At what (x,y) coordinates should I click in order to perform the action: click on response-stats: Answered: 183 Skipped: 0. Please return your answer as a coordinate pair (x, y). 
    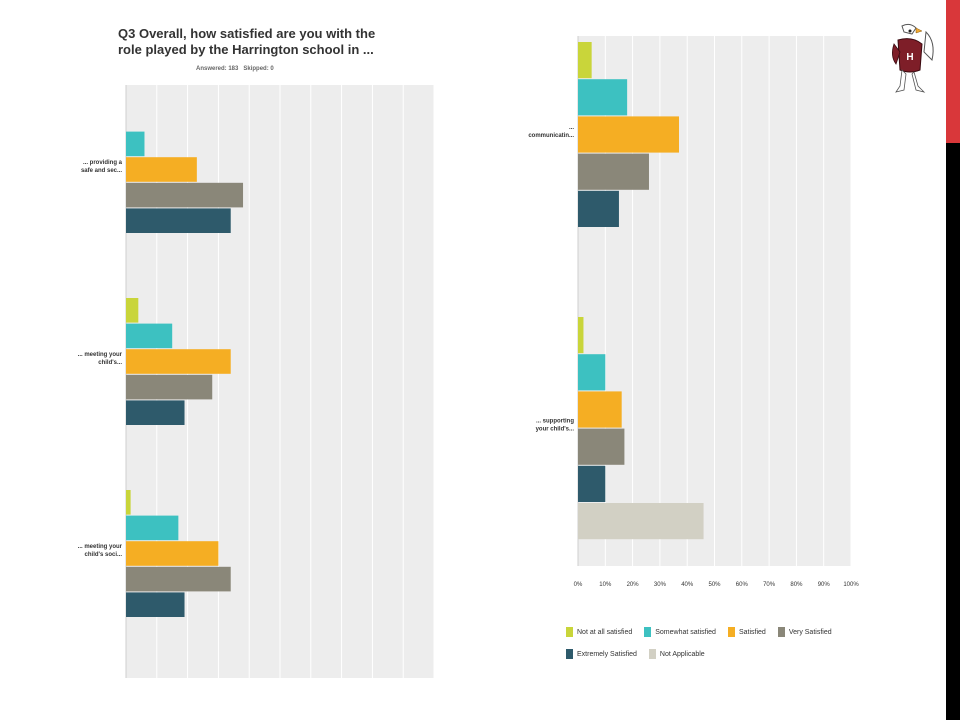
    Looking at the image, I should click on (235, 69).